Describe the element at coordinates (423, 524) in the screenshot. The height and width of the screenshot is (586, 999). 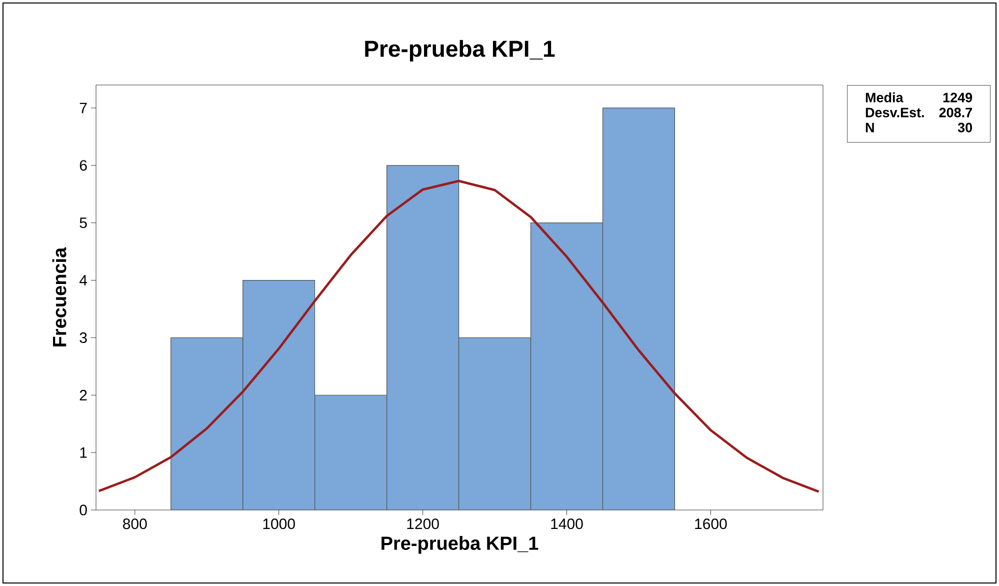
I see `x-tick-label: 1200` at that location.